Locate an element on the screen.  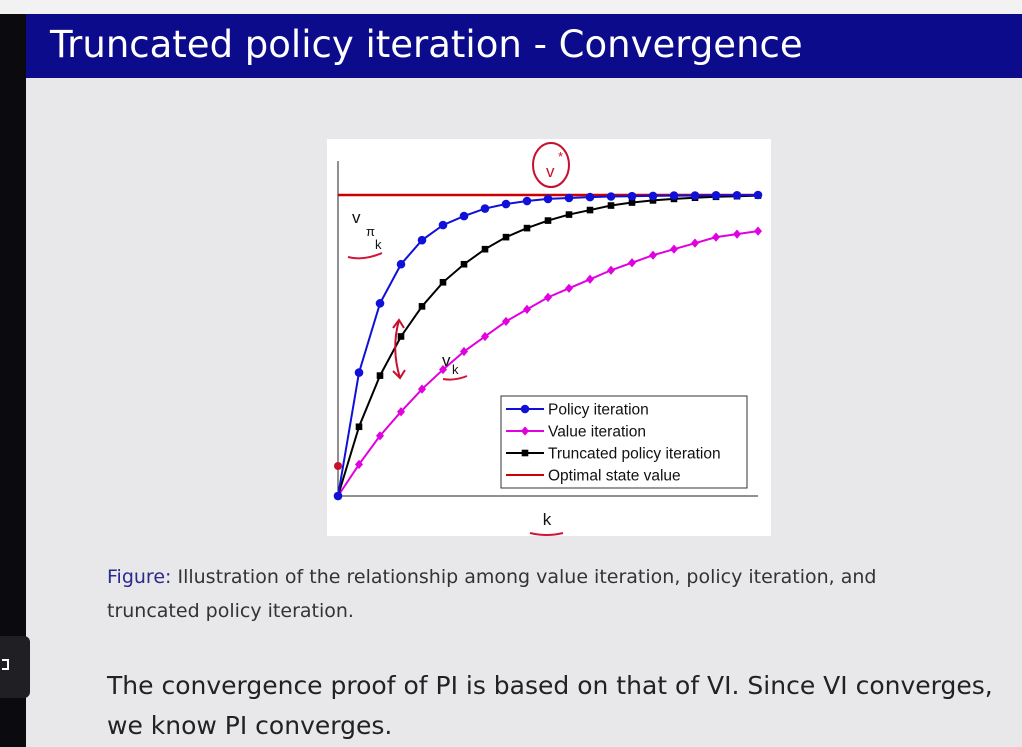
panel-toggle-icon is located at coordinates (5, 664).